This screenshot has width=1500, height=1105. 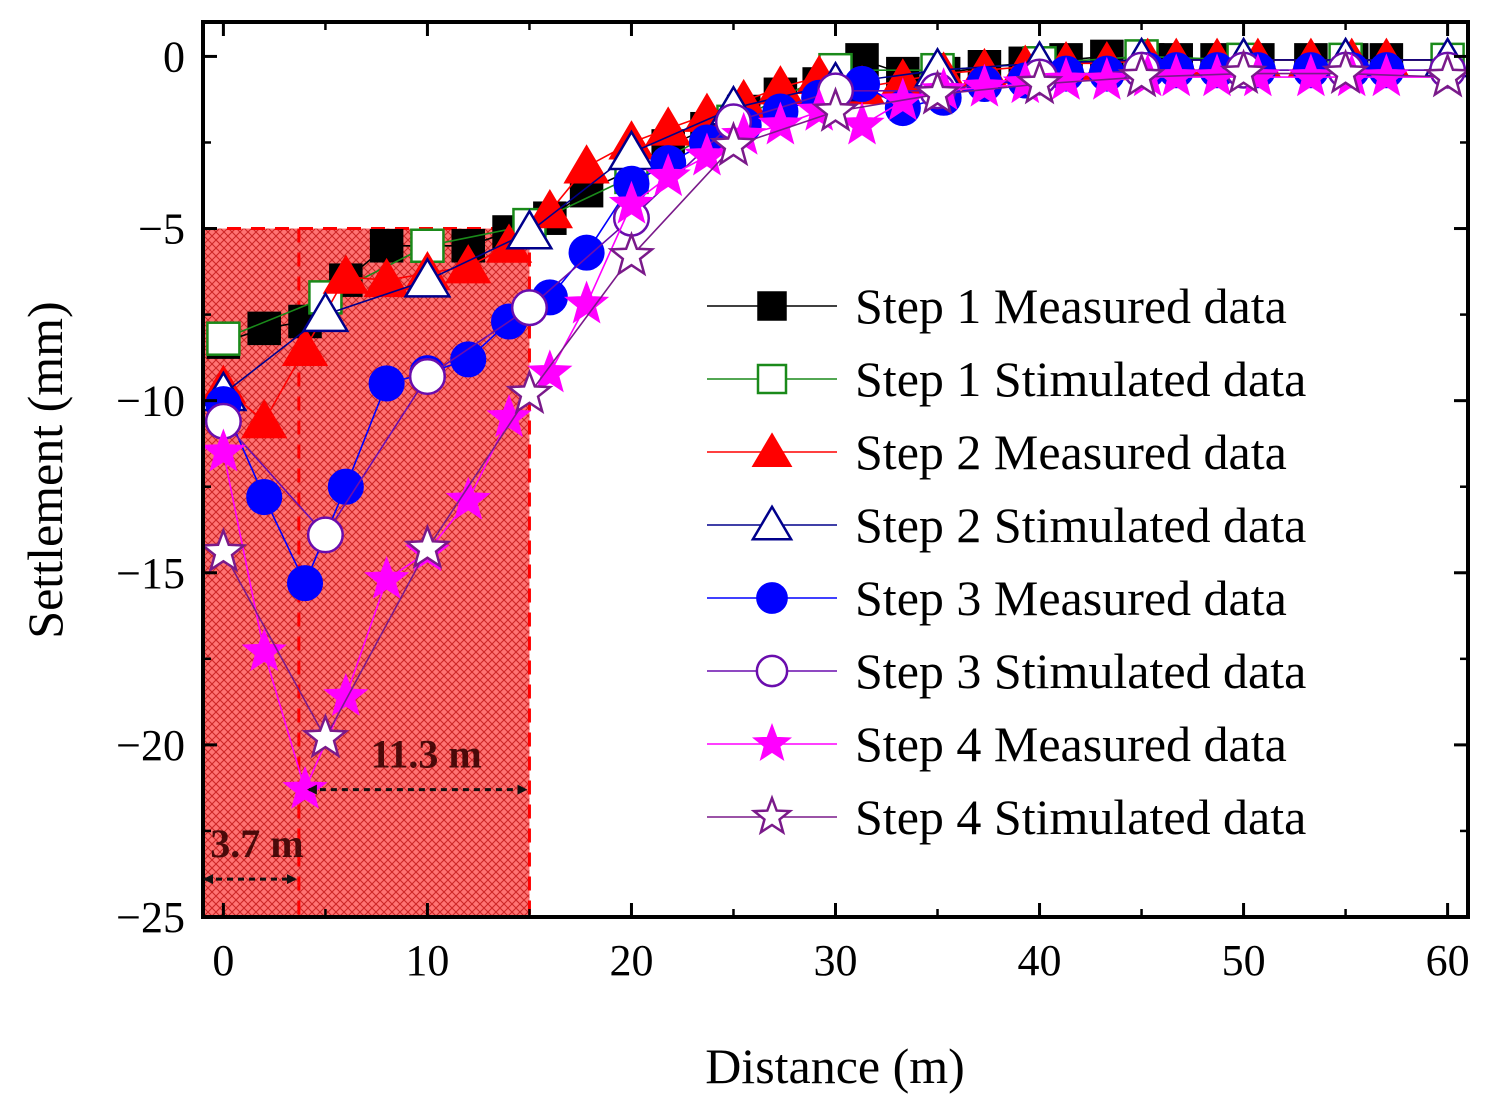 What do you see at coordinates (150, 401) in the screenshot?
I see `y-tick-label-2: −10` at bounding box center [150, 401].